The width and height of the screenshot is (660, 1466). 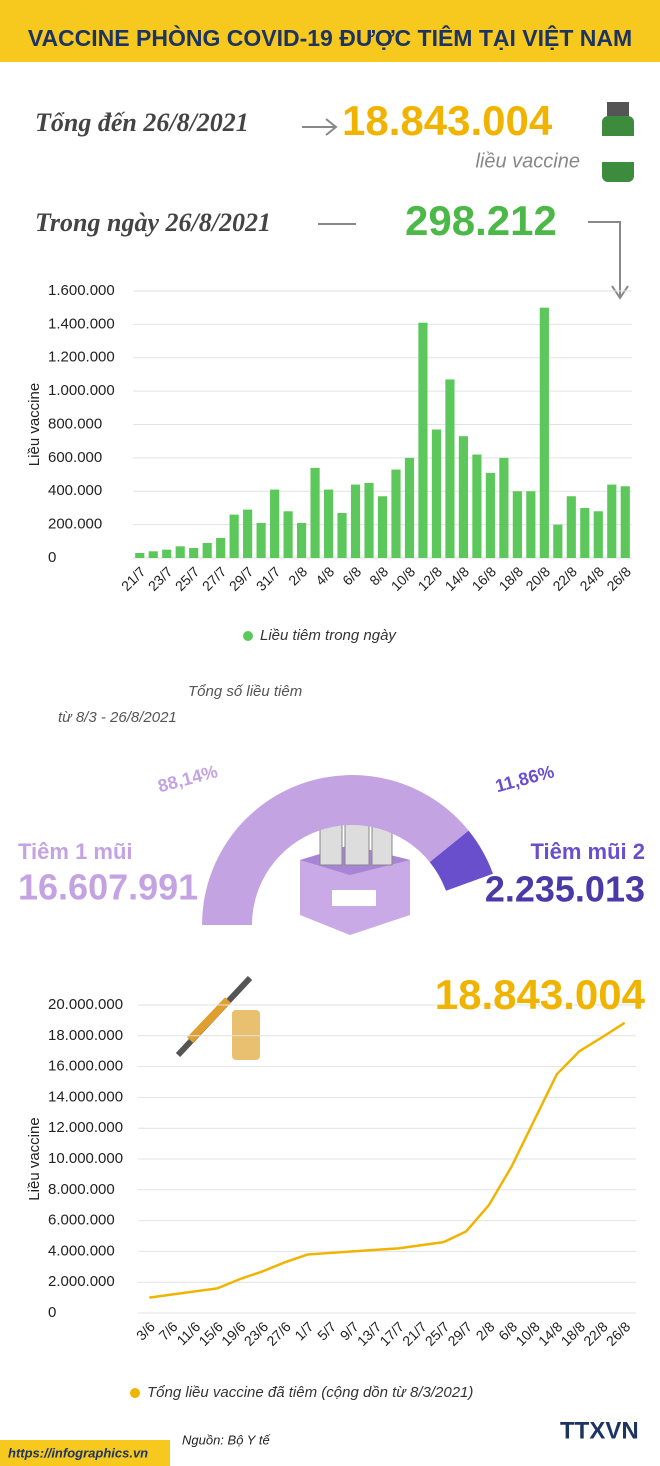 What do you see at coordinates (85, 1127) in the screenshot?
I see `y-tick-label: 12.000.000` at bounding box center [85, 1127].